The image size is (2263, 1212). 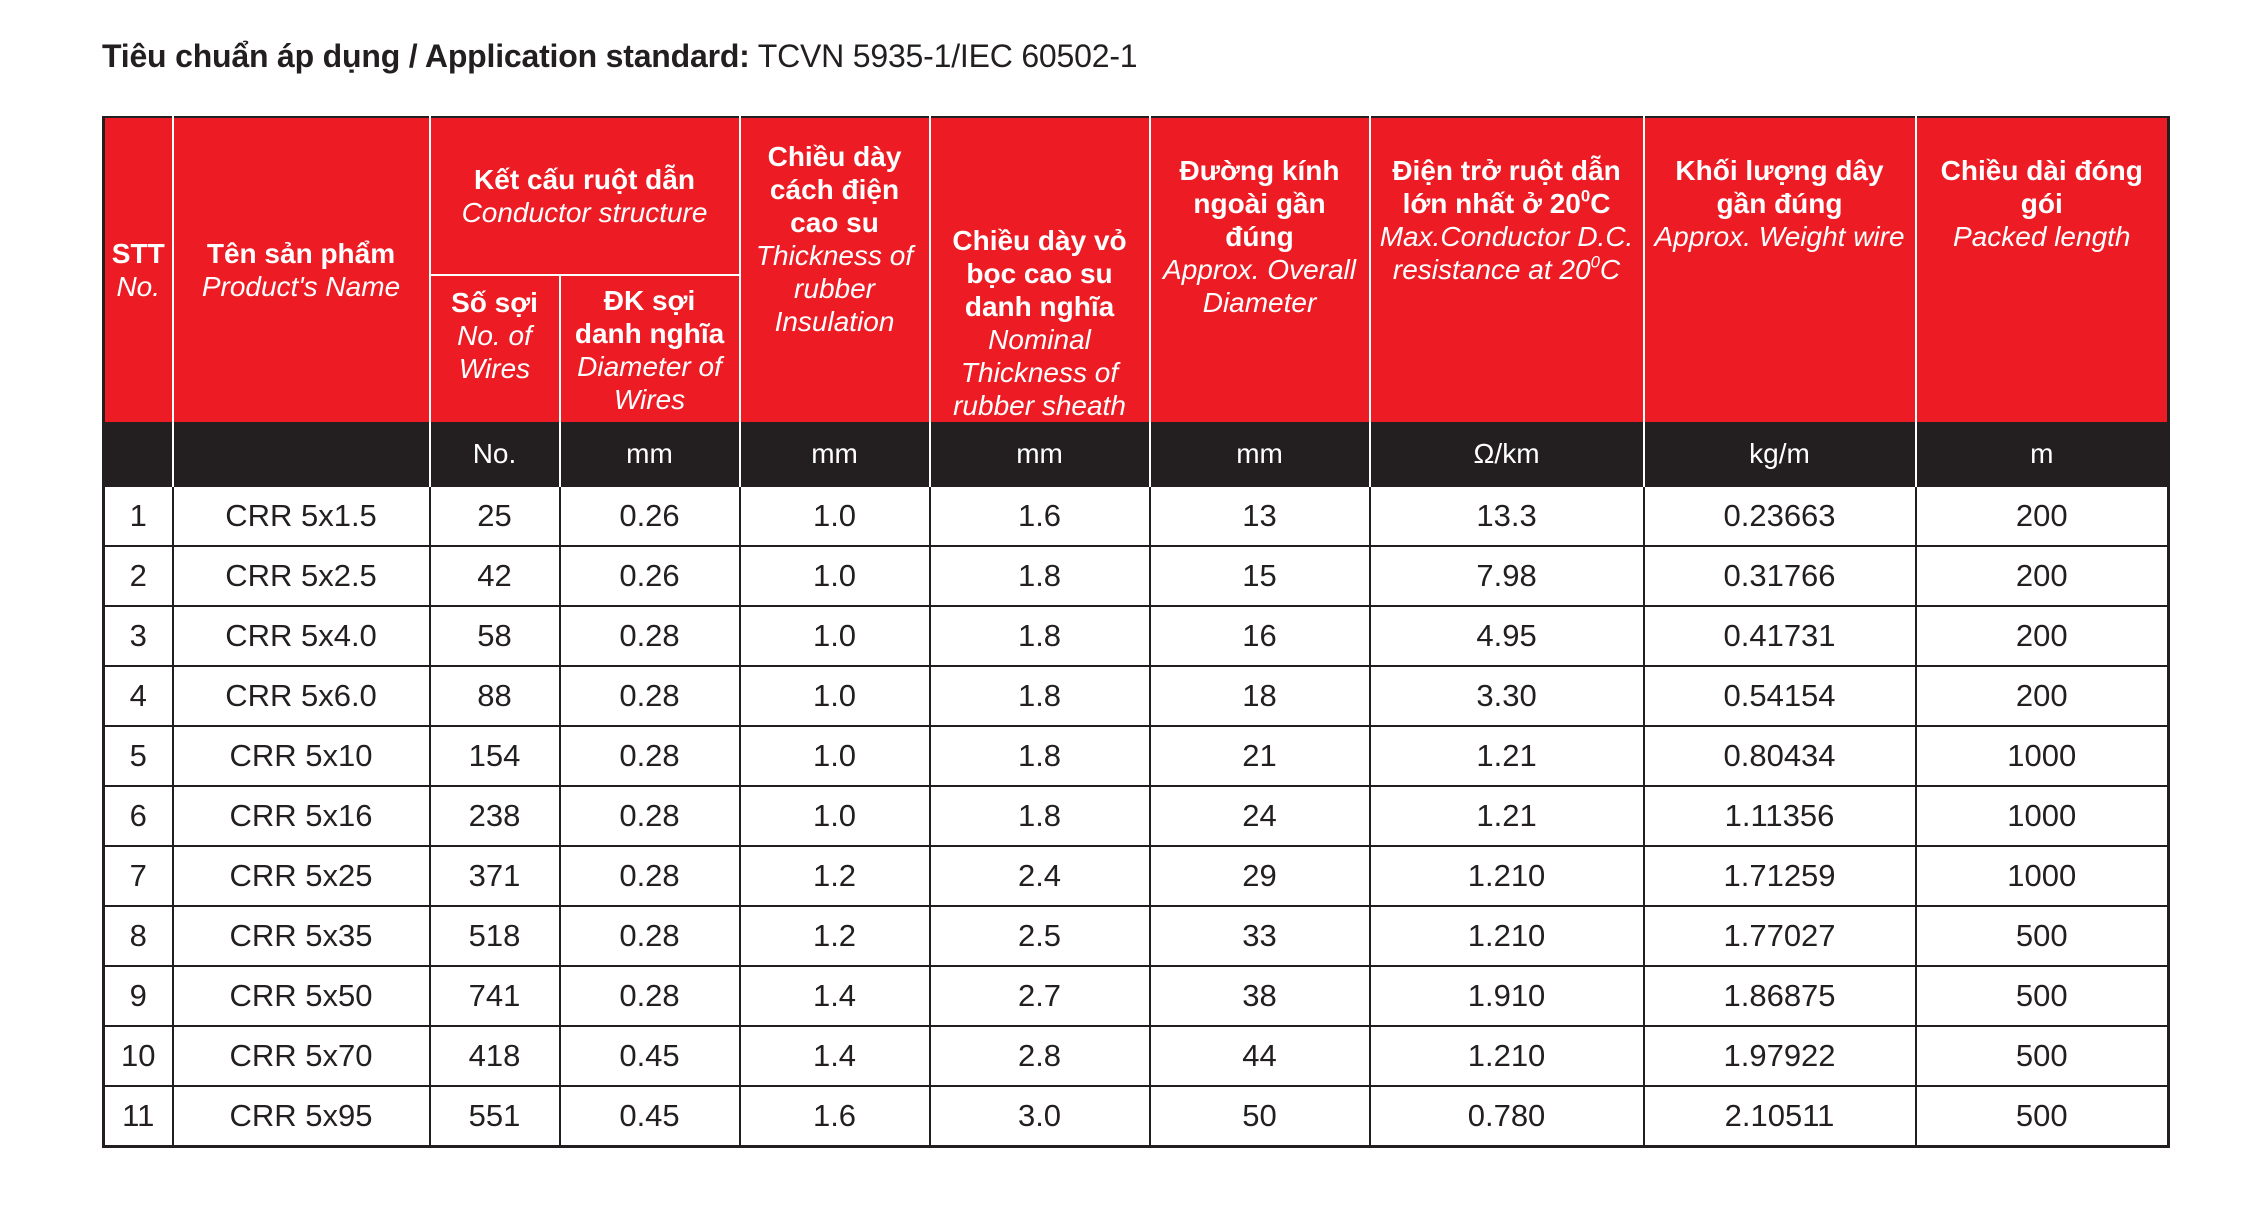 What do you see at coordinates (649, 576) in the screenshot?
I see `cell-wire-dia: 0.26` at bounding box center [649, 576].